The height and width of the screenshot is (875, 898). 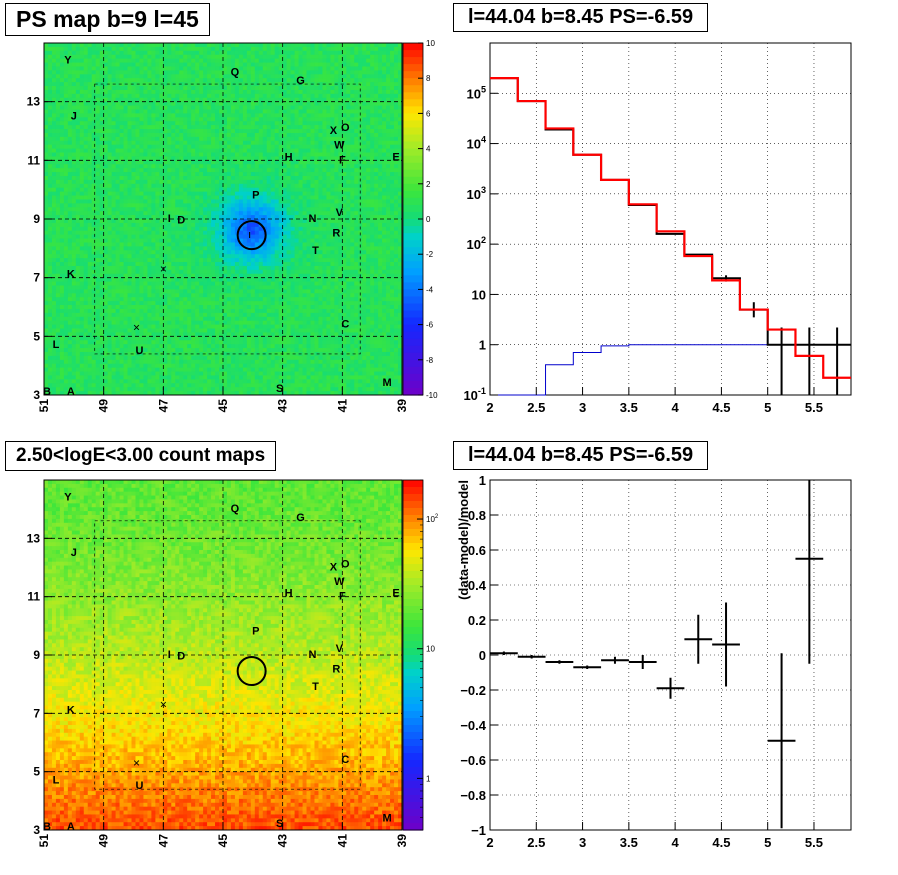 What do you see at coordinates (342, 597) in the screenshot?
I see `source-label-F: F` at bounding box center [342, 597].